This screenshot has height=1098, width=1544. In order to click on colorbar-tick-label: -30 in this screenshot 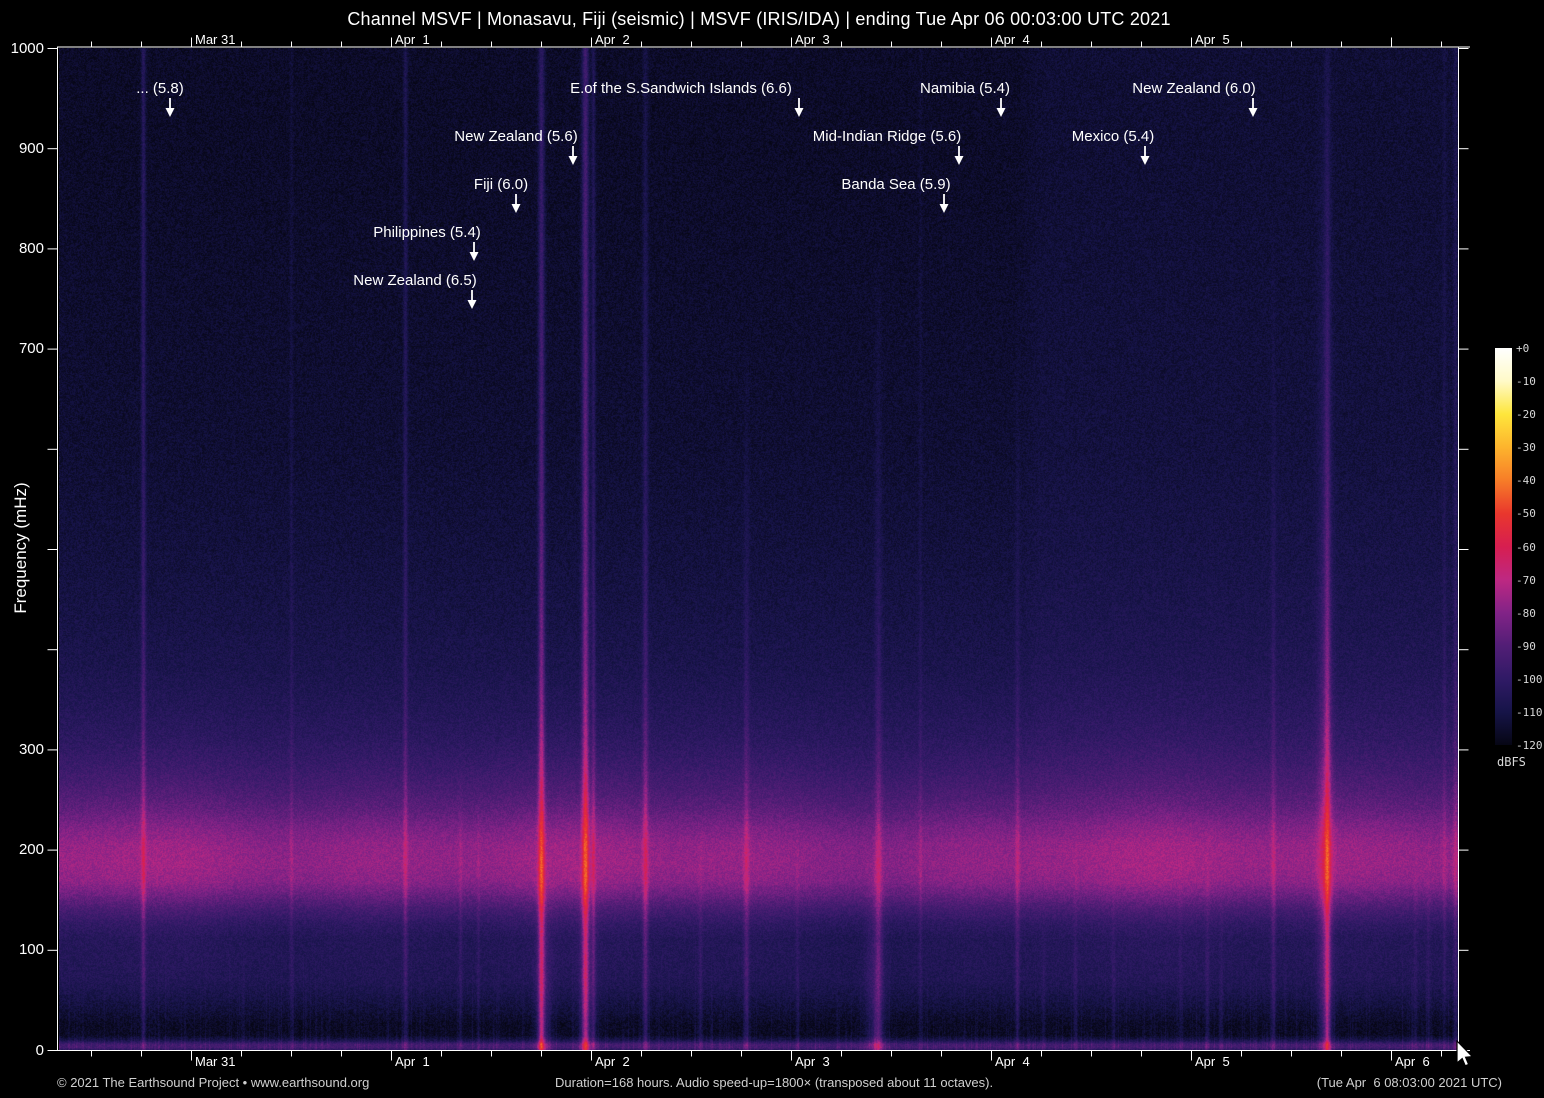, I will do `click(1526, 448)`.